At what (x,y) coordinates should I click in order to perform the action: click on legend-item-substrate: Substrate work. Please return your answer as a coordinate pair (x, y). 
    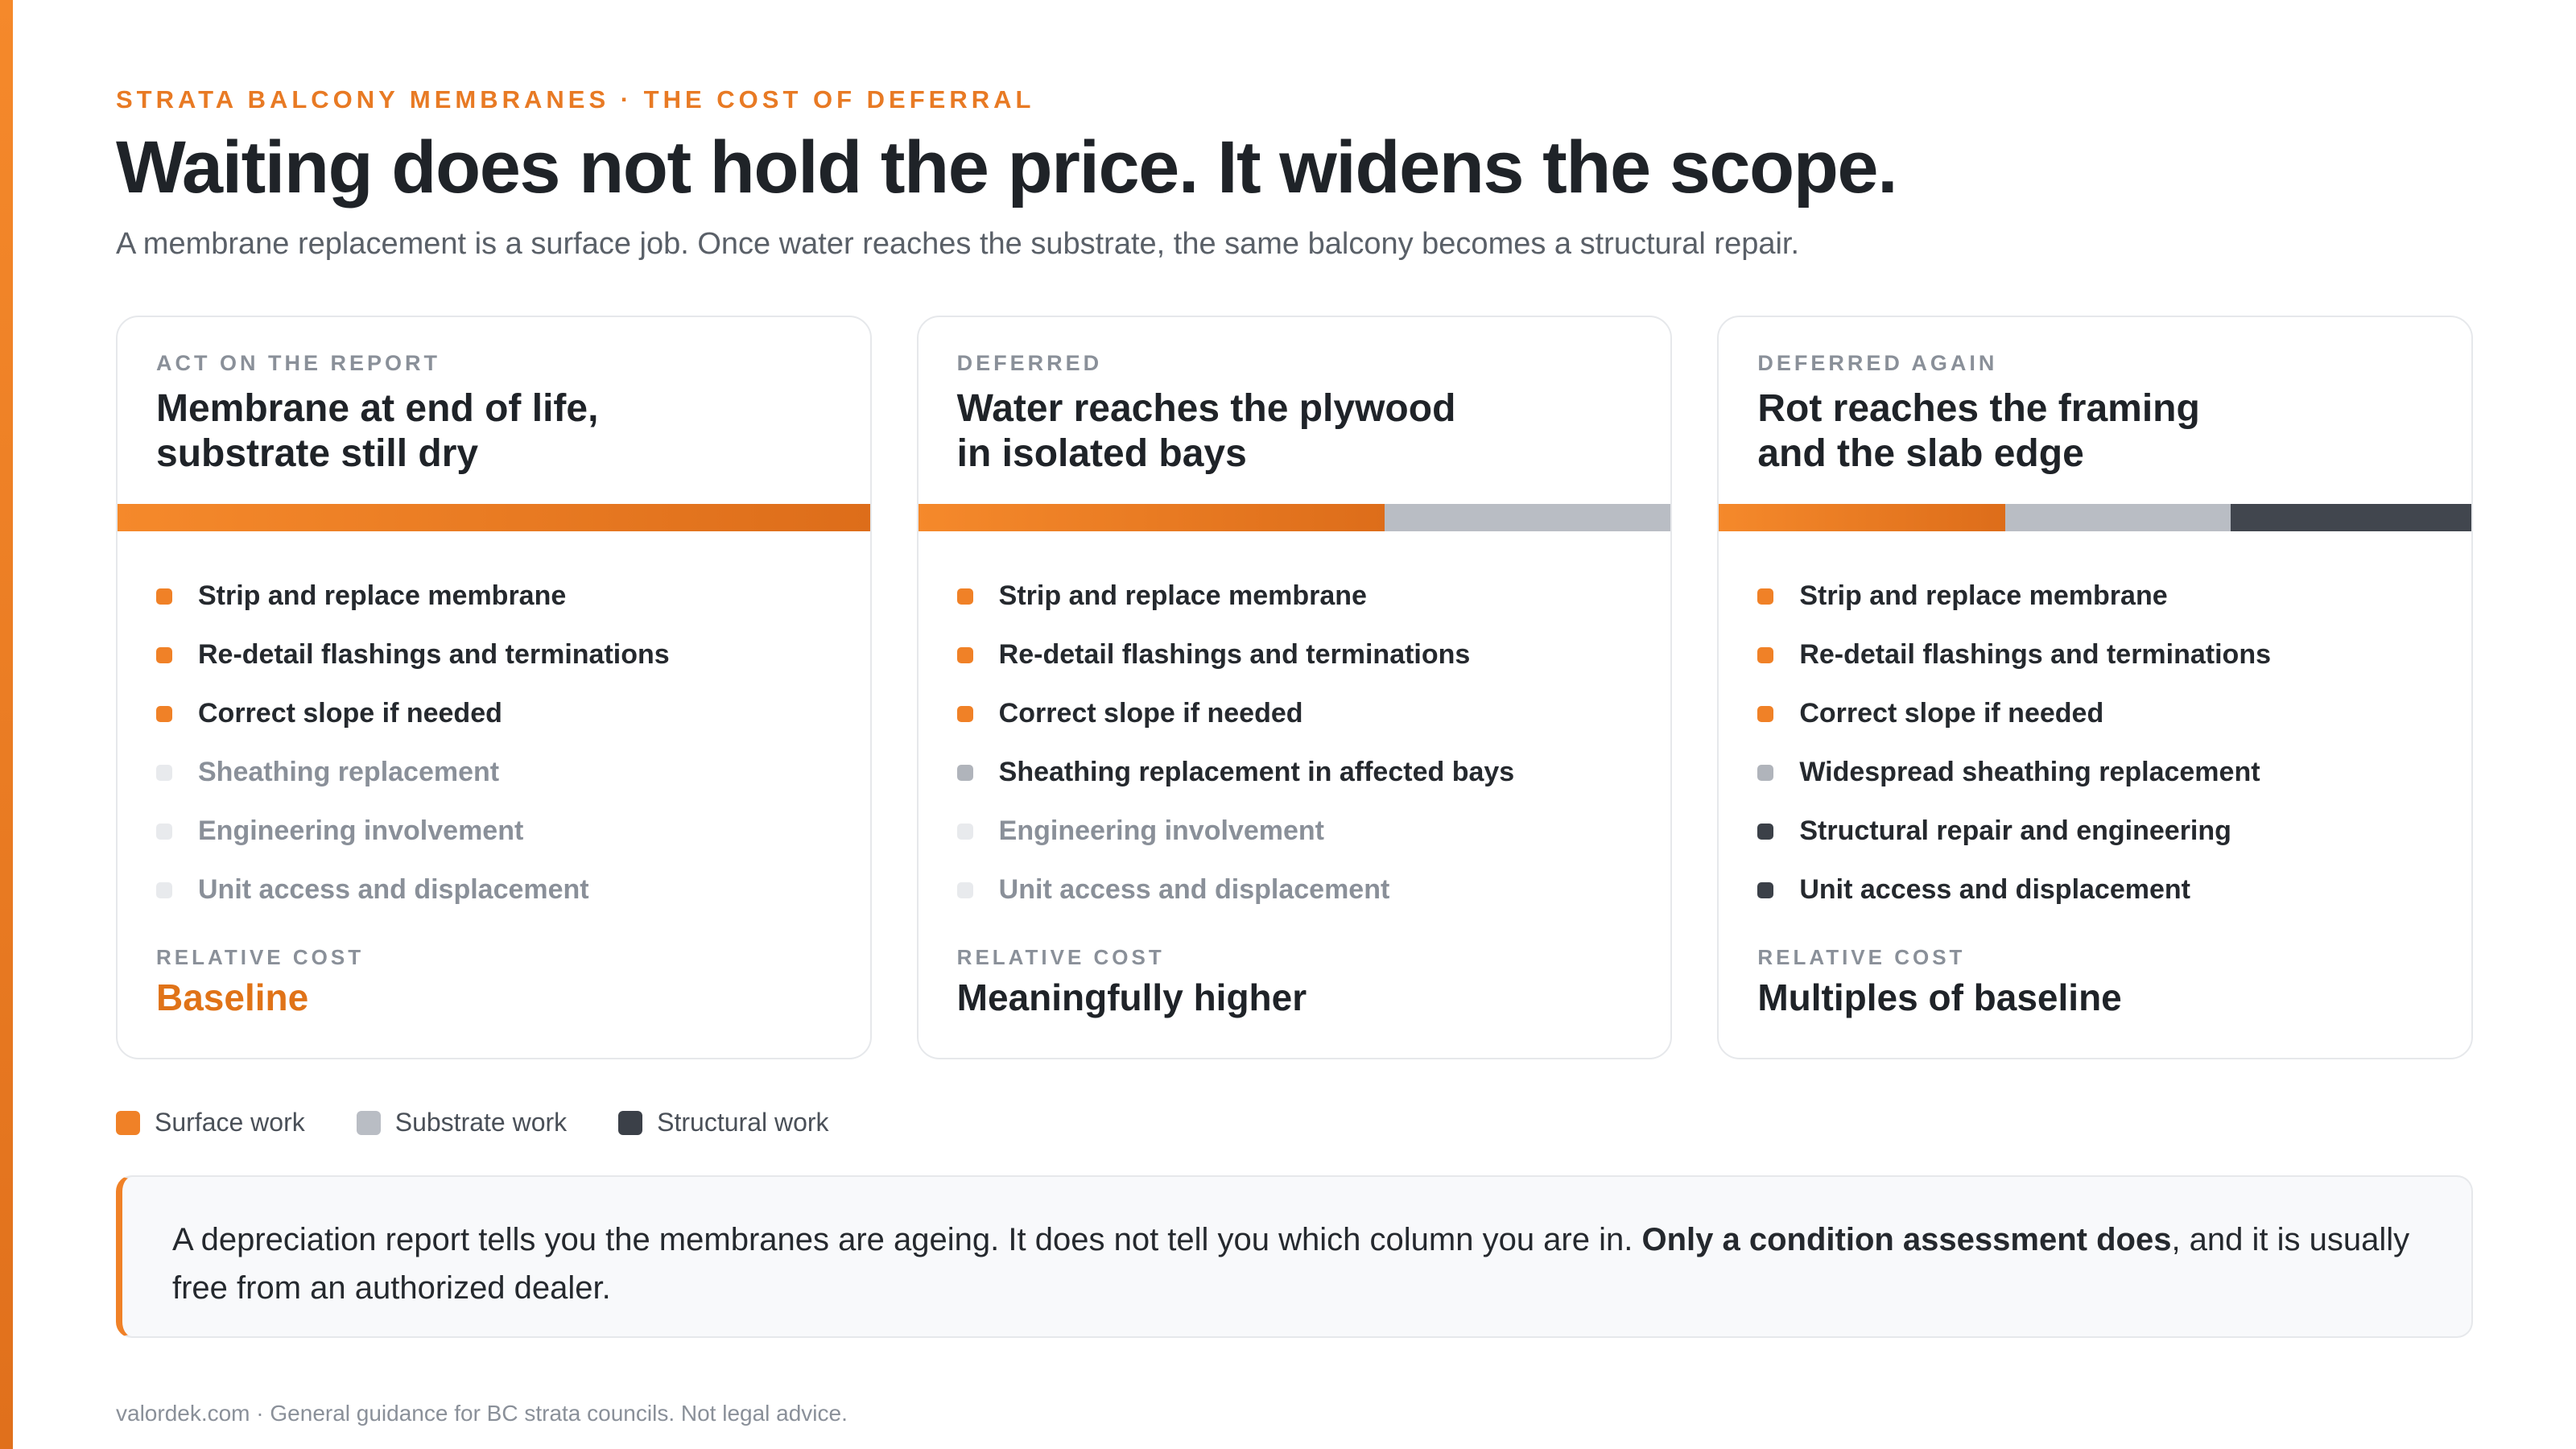
    Looking at the image, I should click on (462, 1122).